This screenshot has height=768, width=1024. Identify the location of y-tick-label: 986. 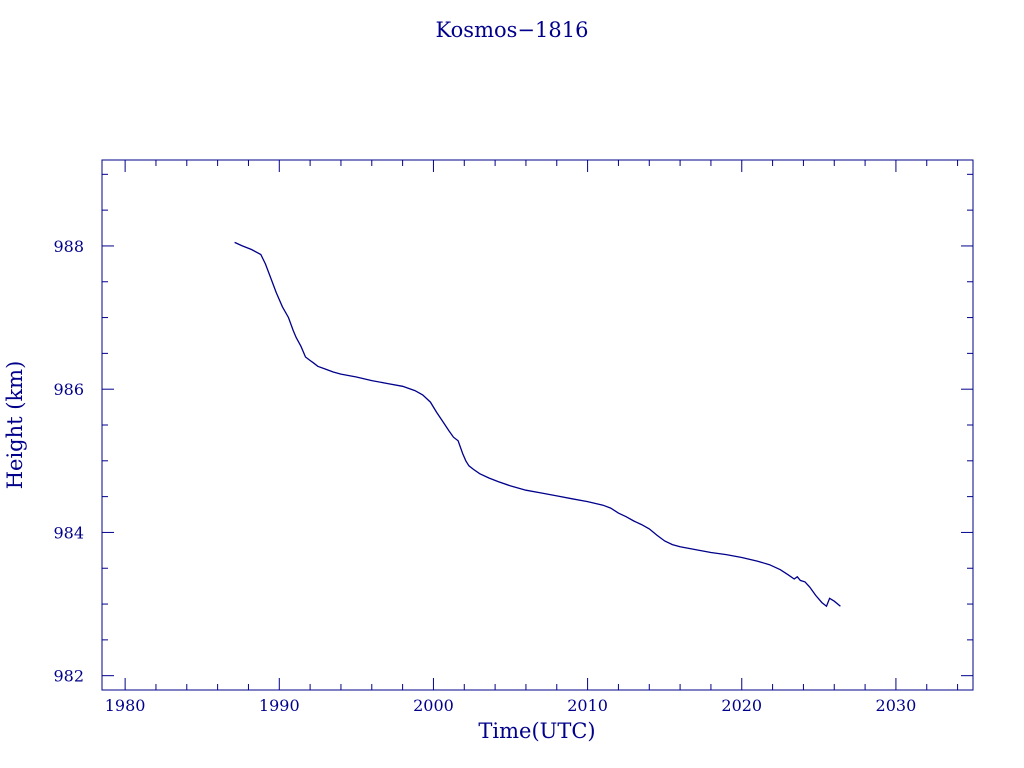
(68, 389).